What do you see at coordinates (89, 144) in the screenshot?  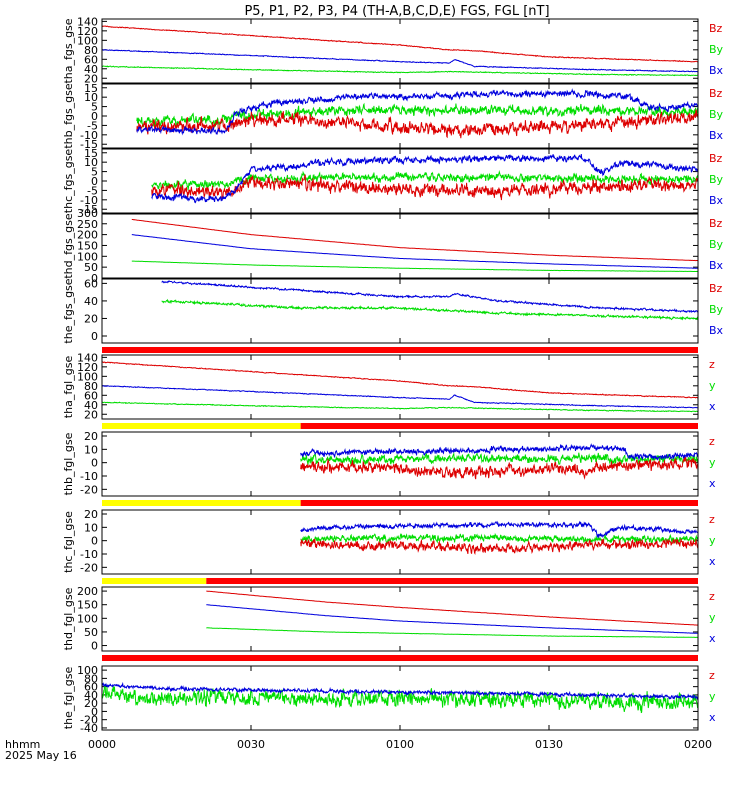 I see `y-tick-label: -15` at bounding box center [89, 144].